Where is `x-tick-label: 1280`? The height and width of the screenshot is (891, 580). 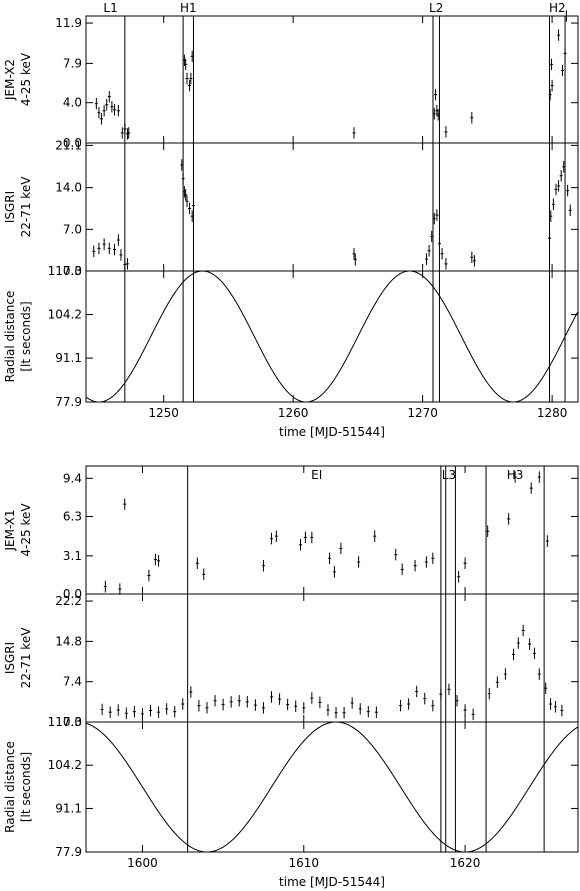 x-tick-label: 1280 is located at coordinates (552, 413).